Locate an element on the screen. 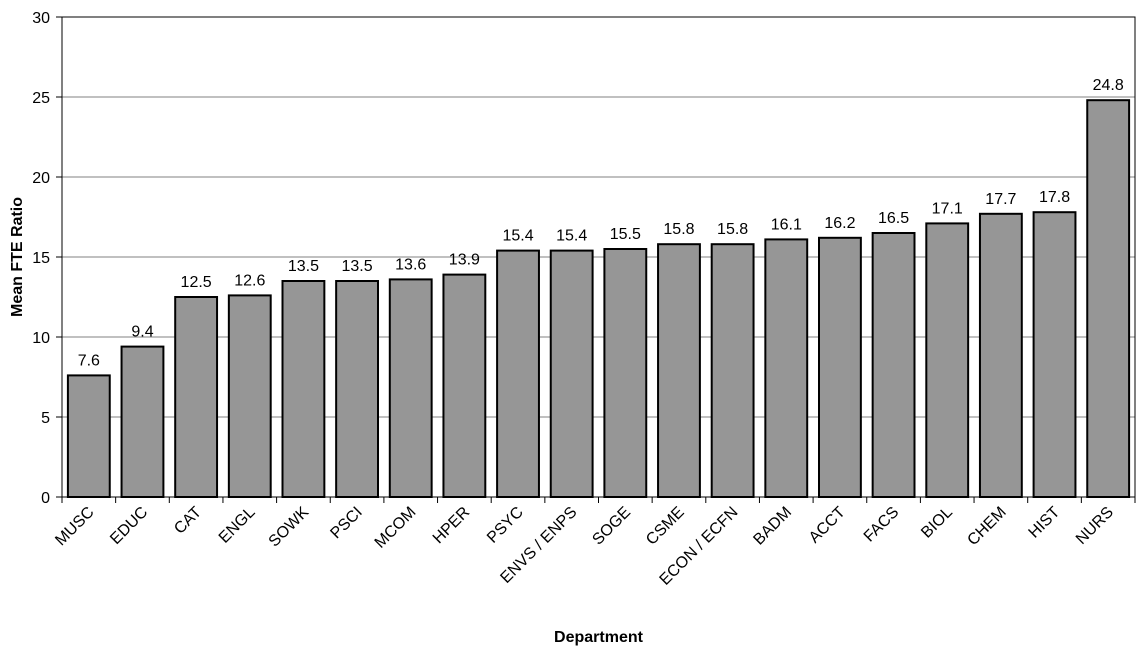 Image resolution: width=1141 pixels, height=653 pixels. data-label: 7.6 is located at coordinates (89, 360).